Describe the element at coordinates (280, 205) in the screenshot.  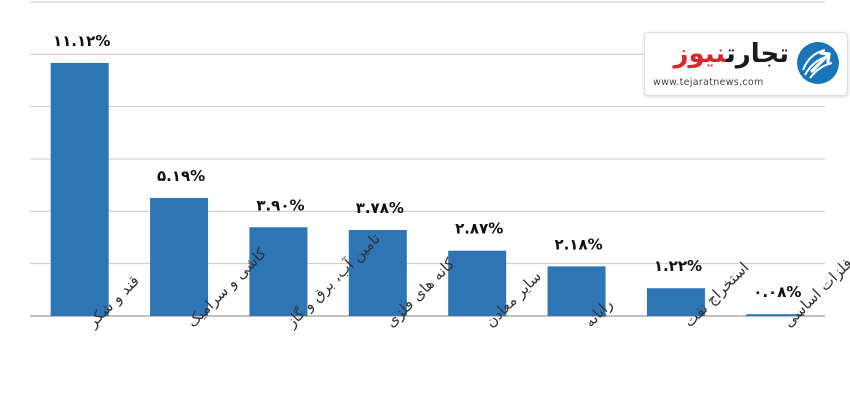
I see `data-label: ۳.۹۰%` at that location.